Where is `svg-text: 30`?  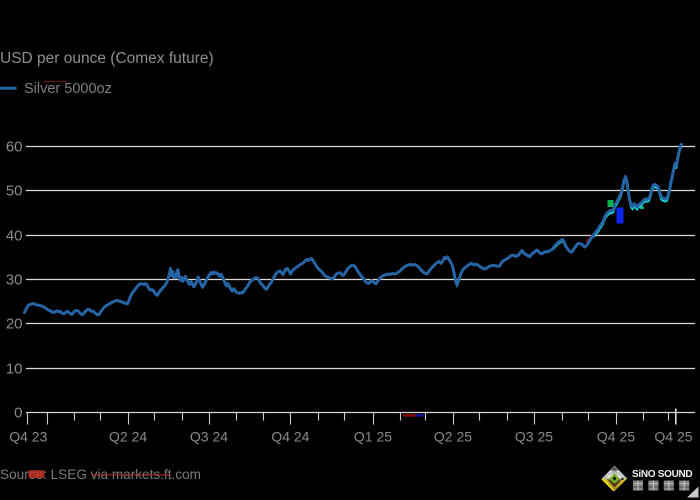 svg-text: 30 is located at coordinates (14, 280).